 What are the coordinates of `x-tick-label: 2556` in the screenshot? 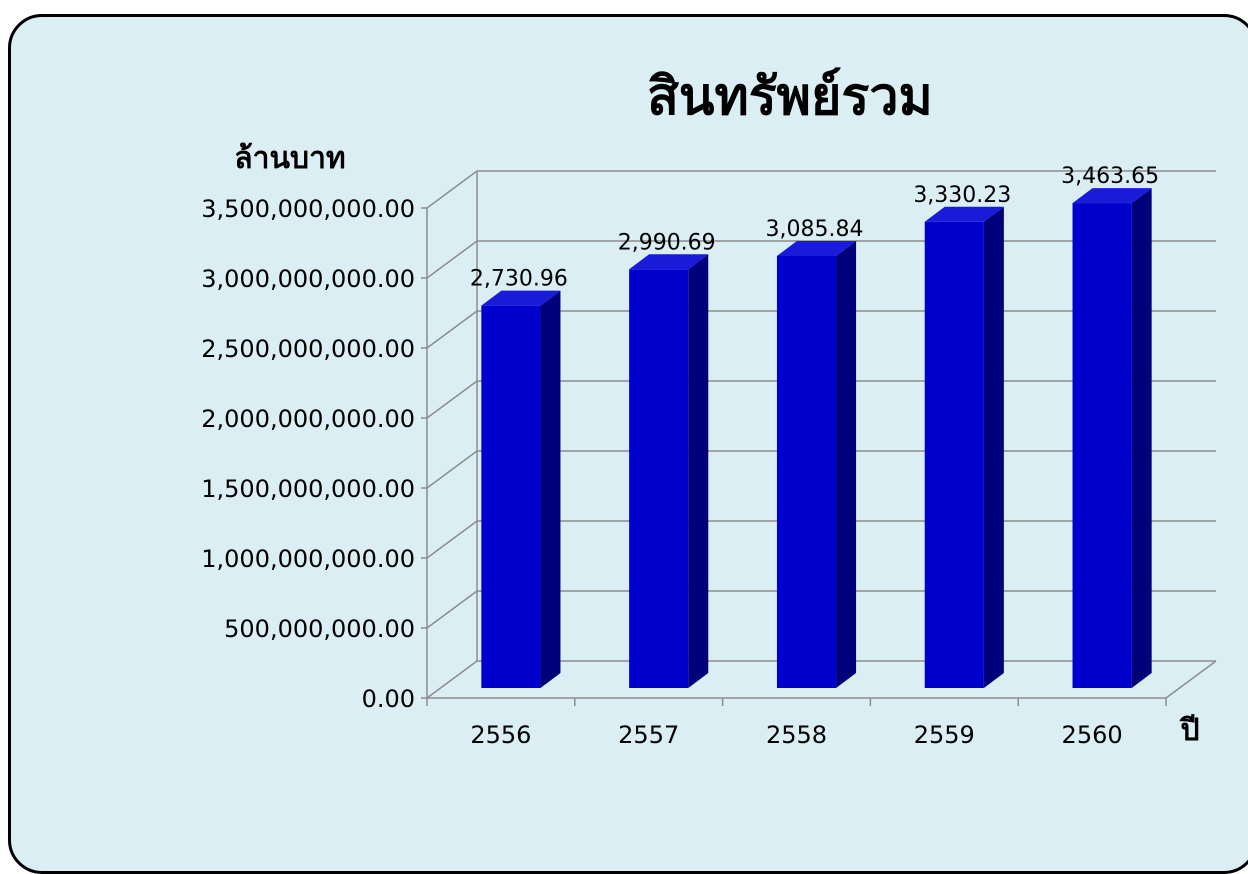 It's located at (500, 735).